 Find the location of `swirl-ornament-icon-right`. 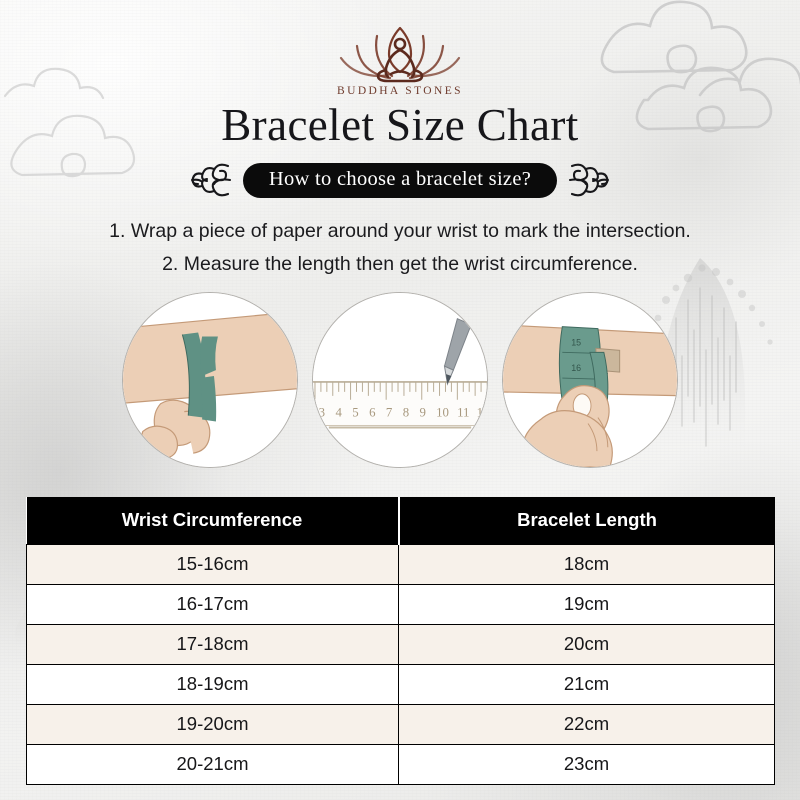

swirl-ornament-icon-right is located at coordinates (589, 180).